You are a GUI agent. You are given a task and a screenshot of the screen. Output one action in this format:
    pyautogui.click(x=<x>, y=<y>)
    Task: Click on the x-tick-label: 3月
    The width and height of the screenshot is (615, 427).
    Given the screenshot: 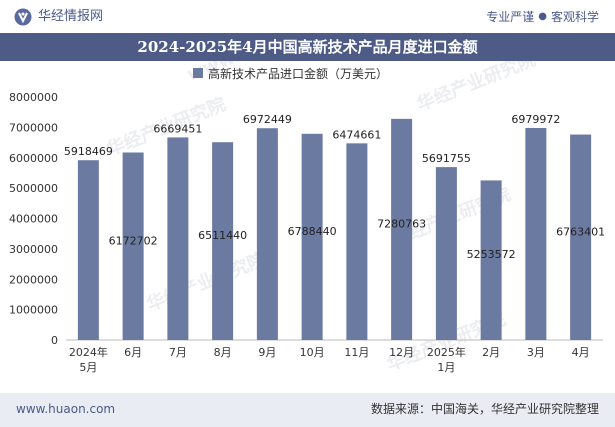 What is the action you would take?
    pyautogui.click(x=536, y=352)
    